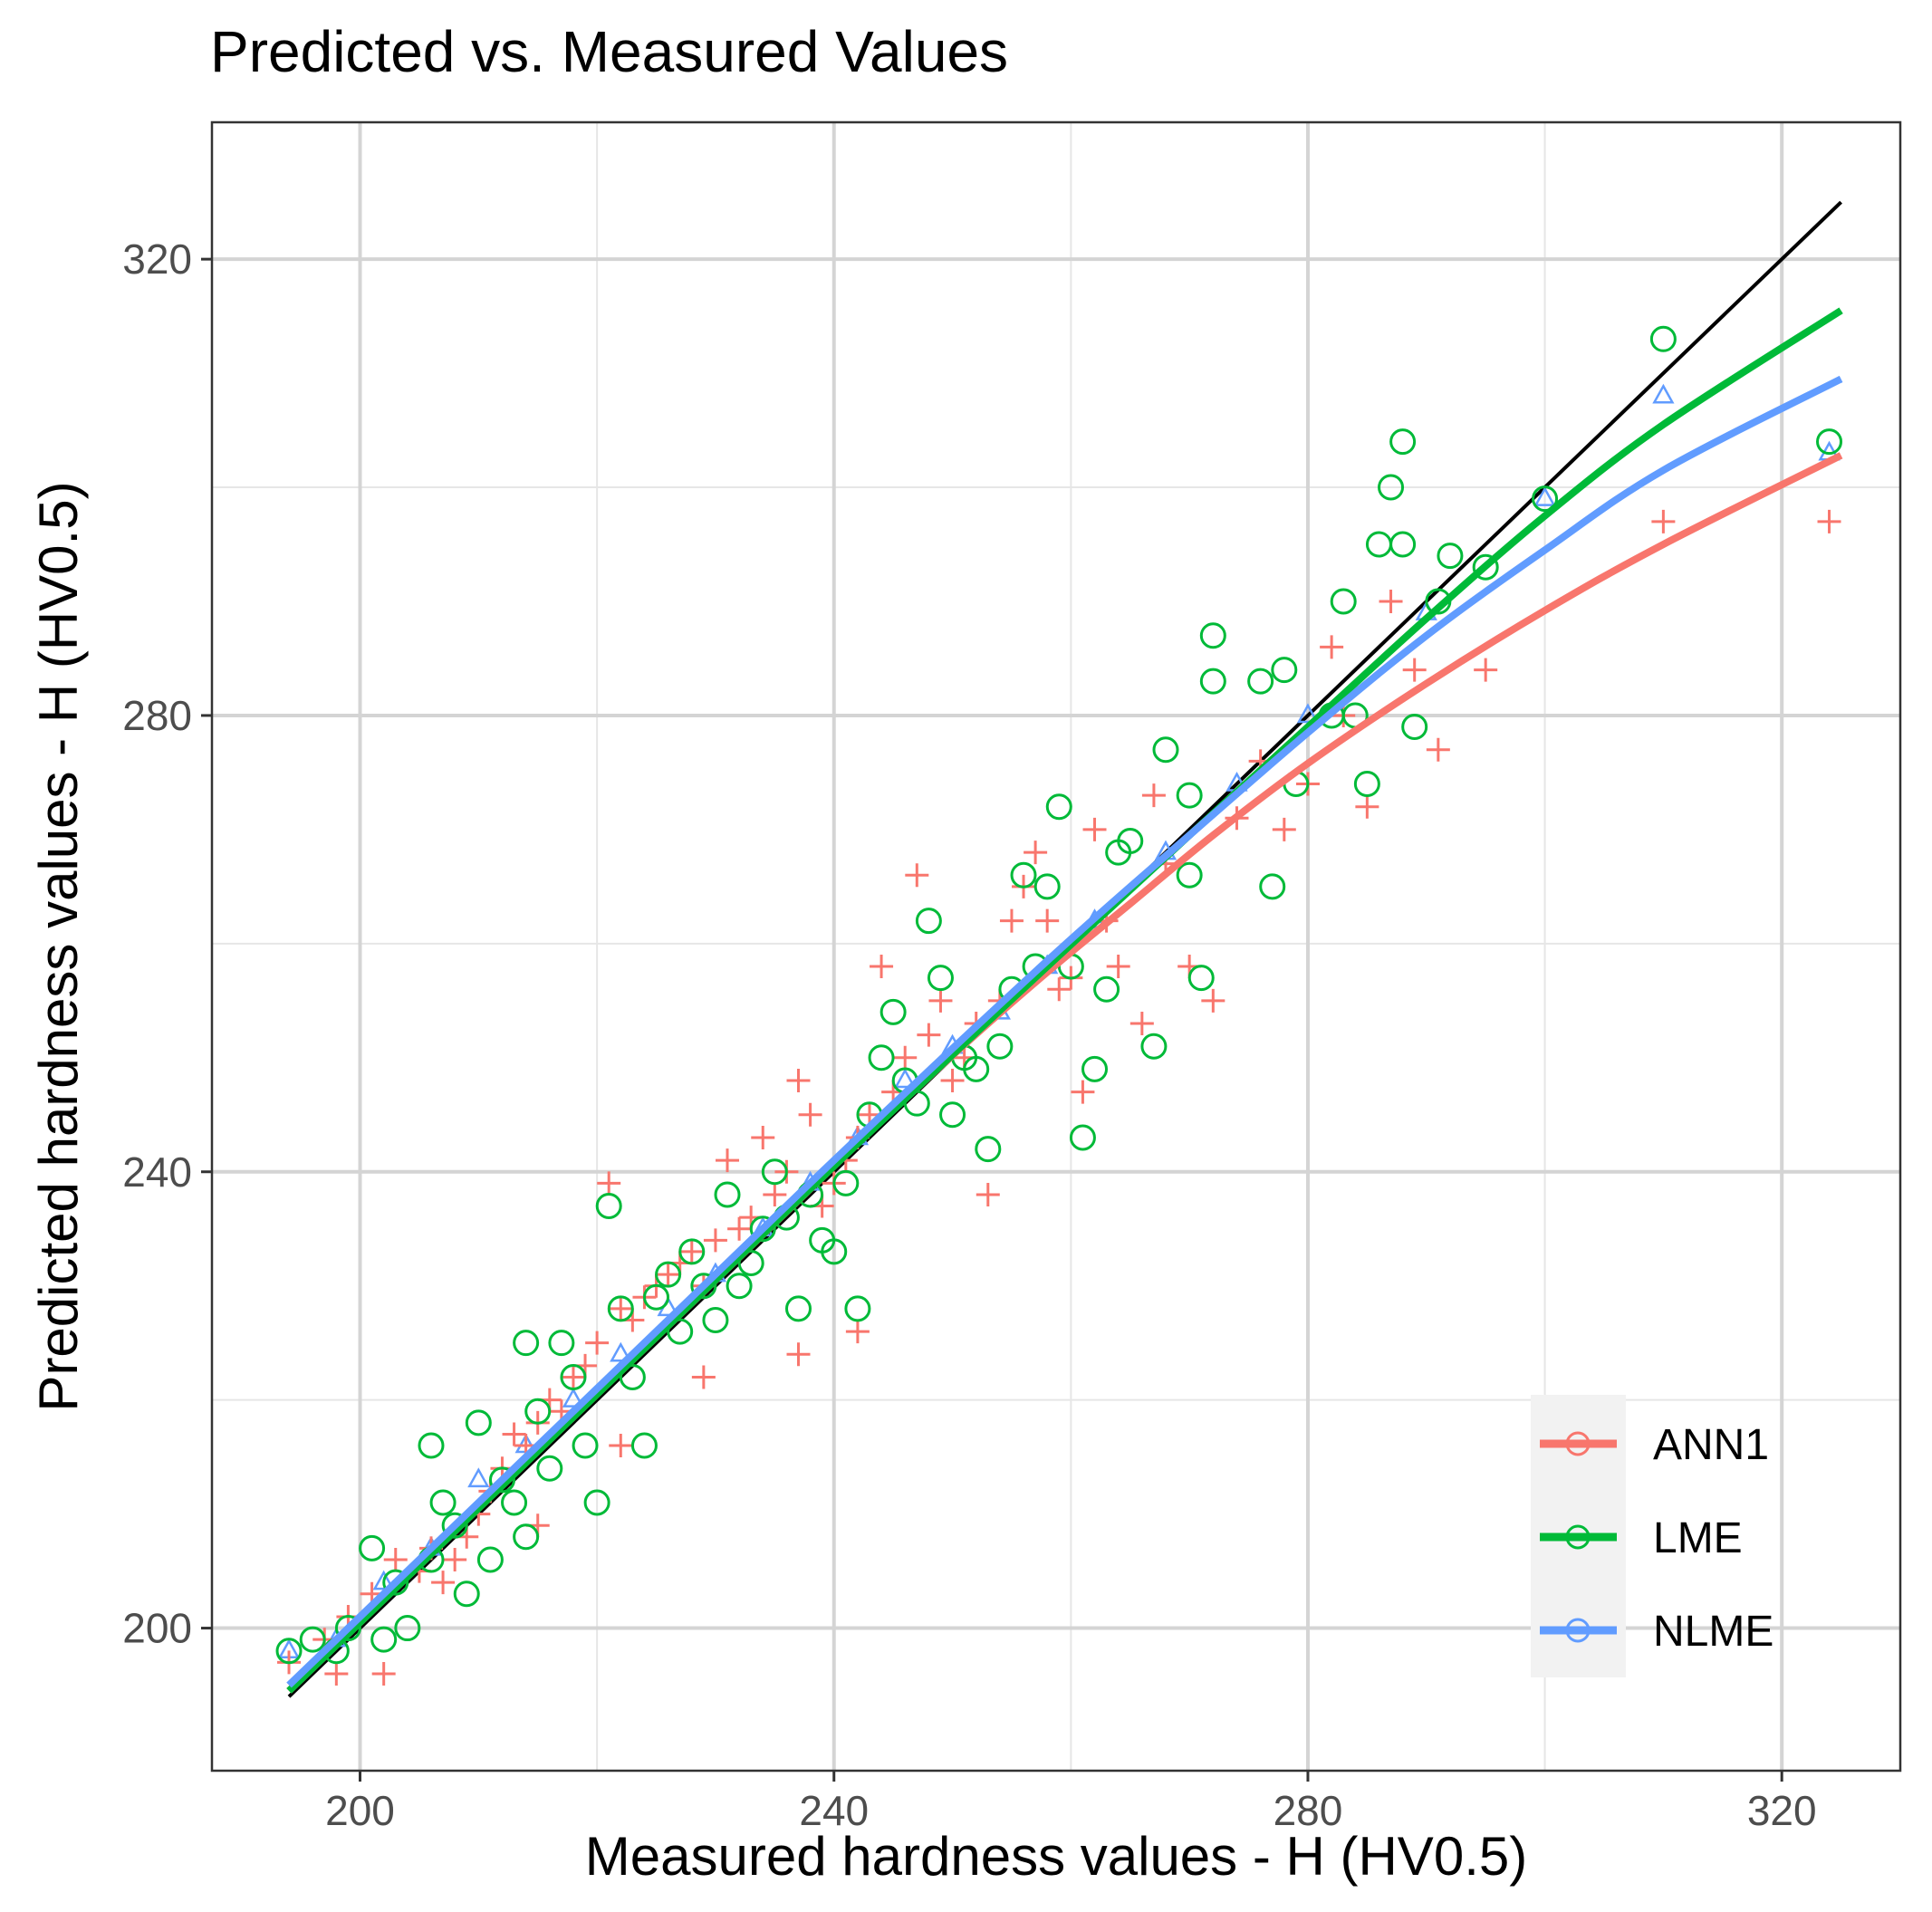 This screenshot has width=1932, height=1912. Describe the element at coordinates (609, 51) in the screenshot. I see `chart-title: Predicted vs. Measured Values` at that location.